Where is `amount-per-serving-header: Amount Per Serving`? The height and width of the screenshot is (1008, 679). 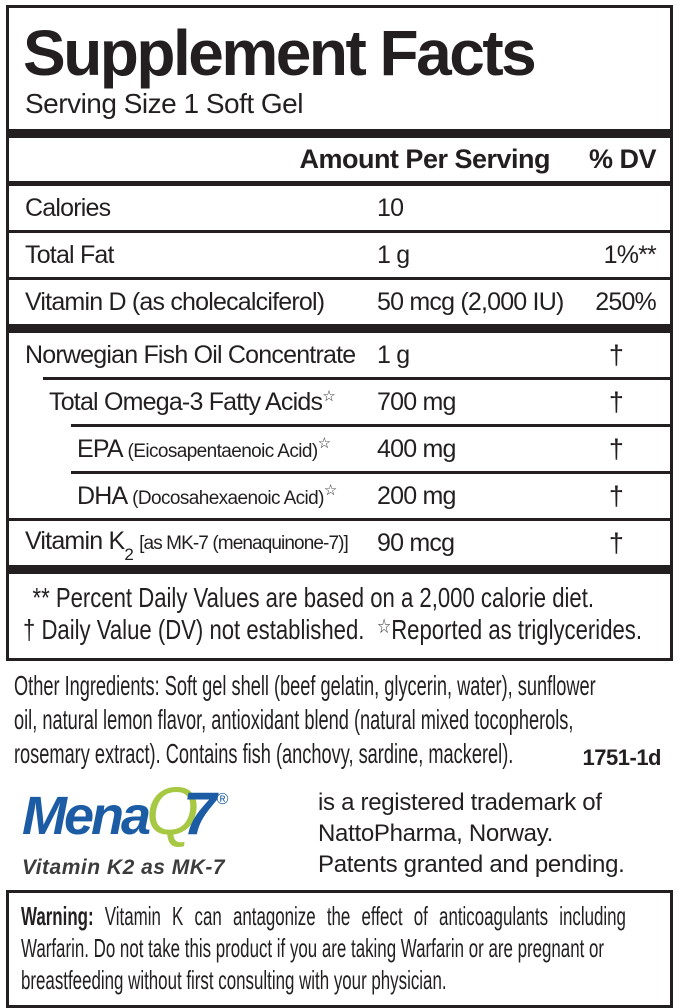
amount-per-serving-header: Amount Per Serving is located at coordinates (424, 159).